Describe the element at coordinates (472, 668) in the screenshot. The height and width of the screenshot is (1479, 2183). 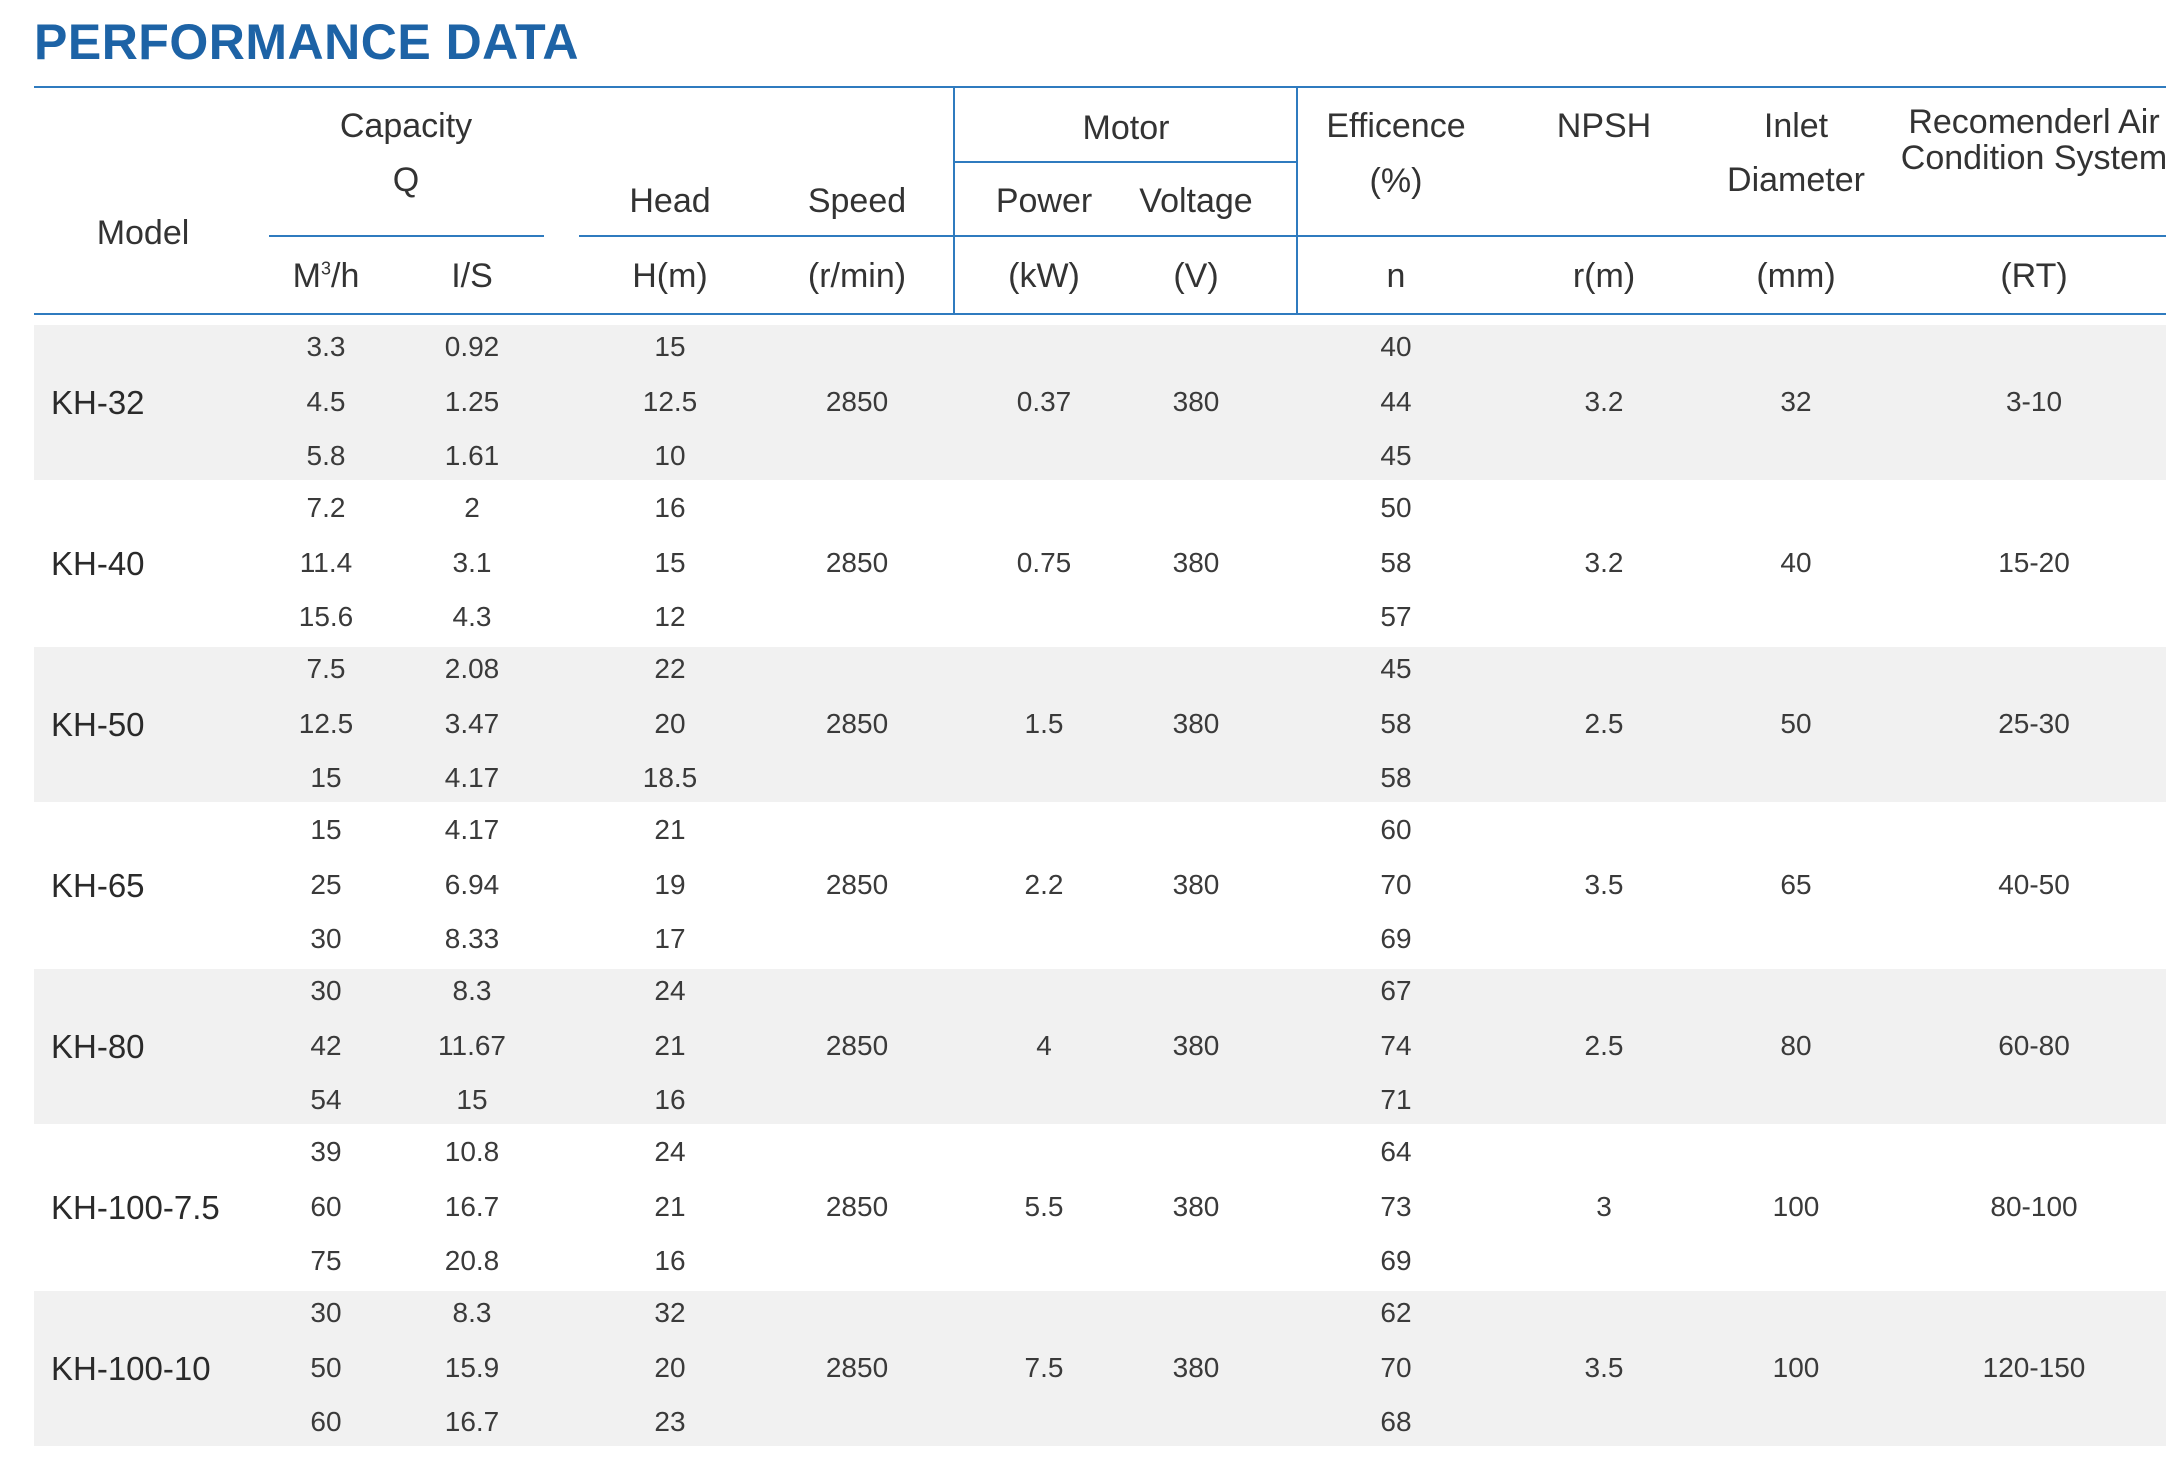
I see `ls-value: 2.08` at that location.